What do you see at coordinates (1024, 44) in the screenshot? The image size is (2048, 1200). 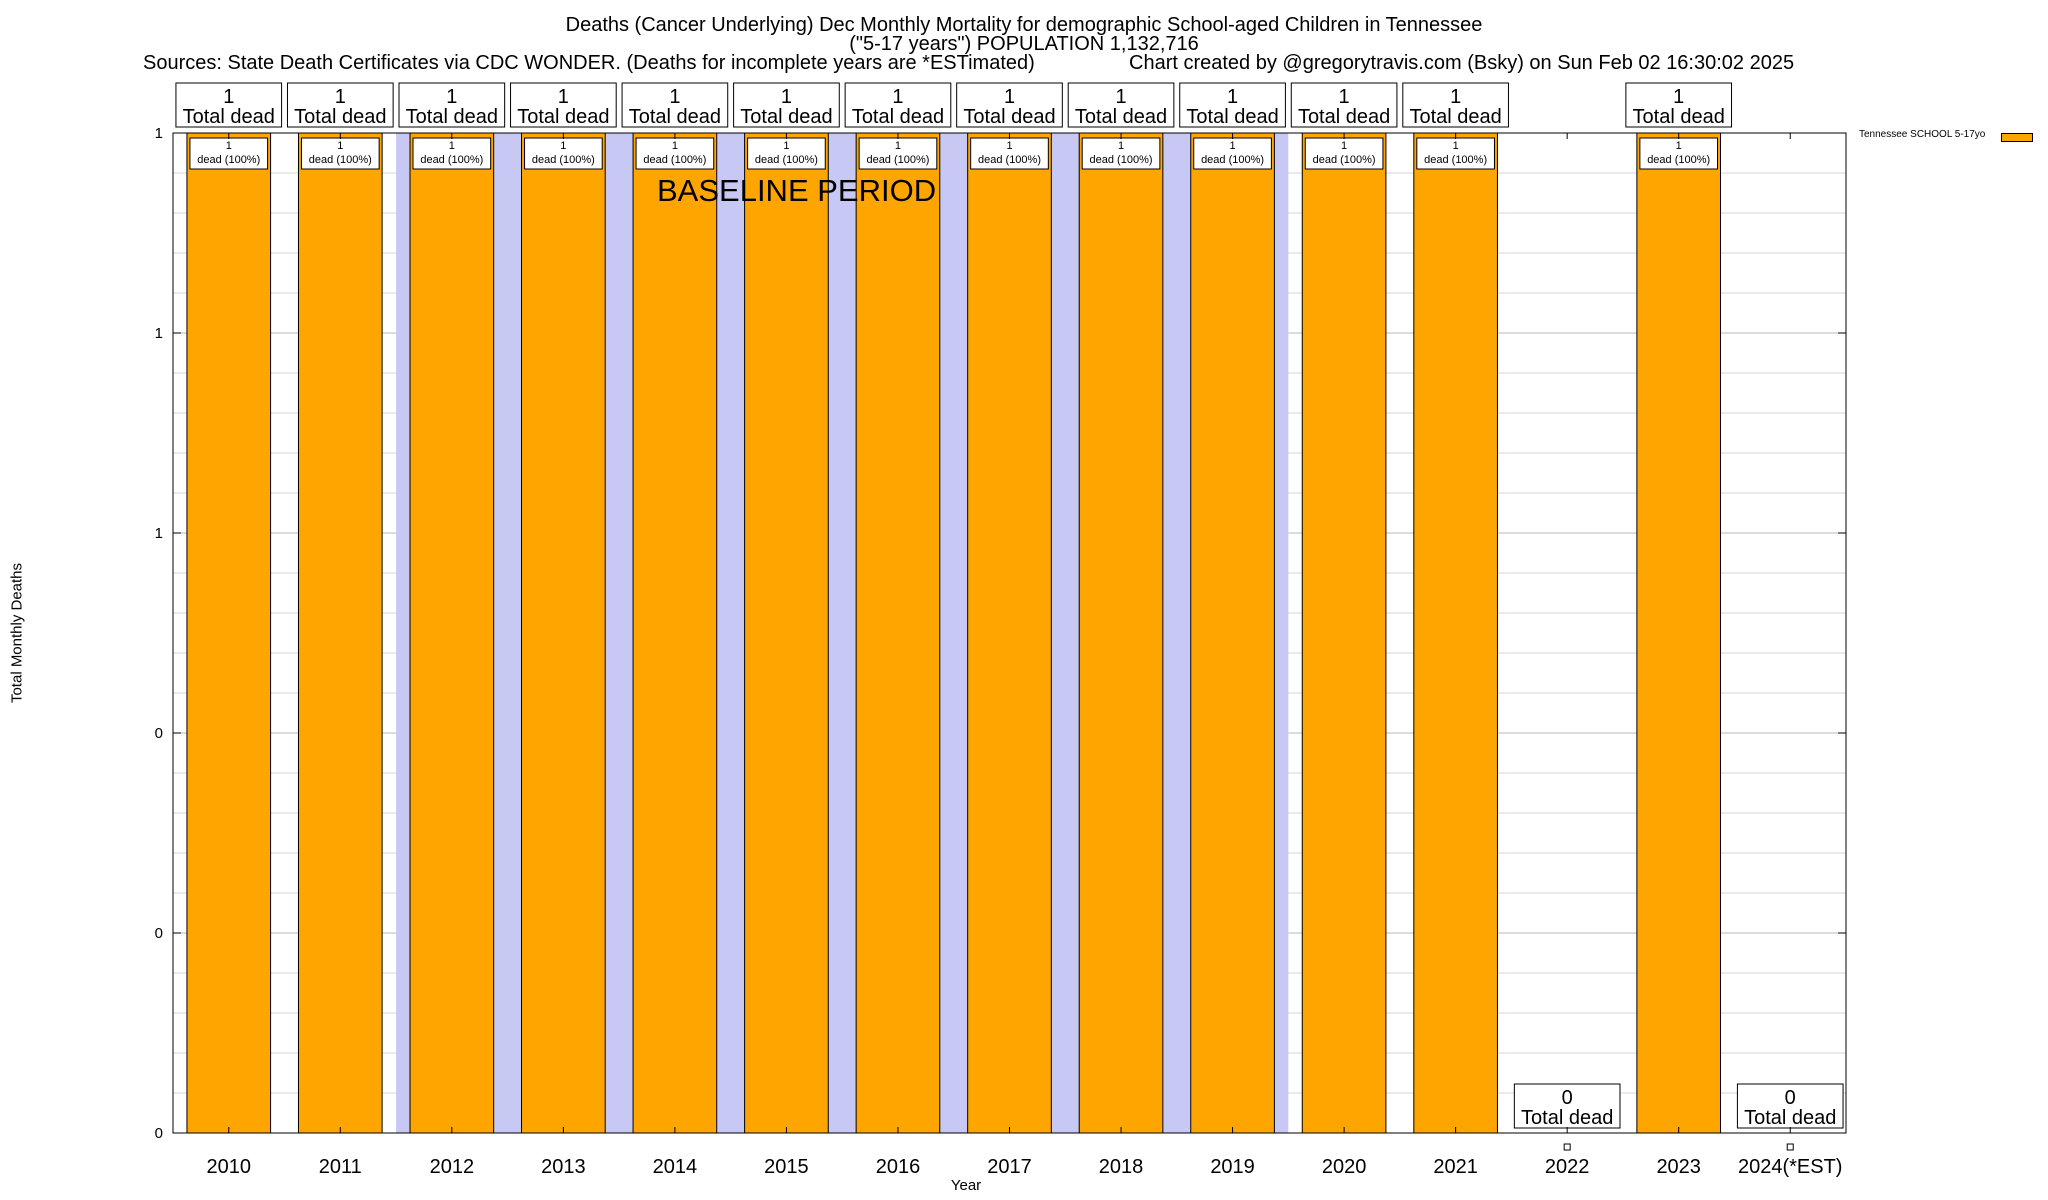 I see `chart-title-line2: ("5-17 years") POPULATION 1,132,716` at bounding box center [1024, 44].